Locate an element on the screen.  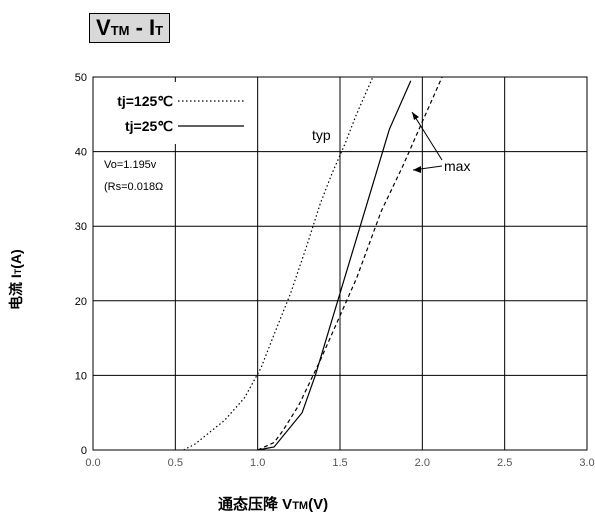
legend-box is located at coordinates (174, 113).